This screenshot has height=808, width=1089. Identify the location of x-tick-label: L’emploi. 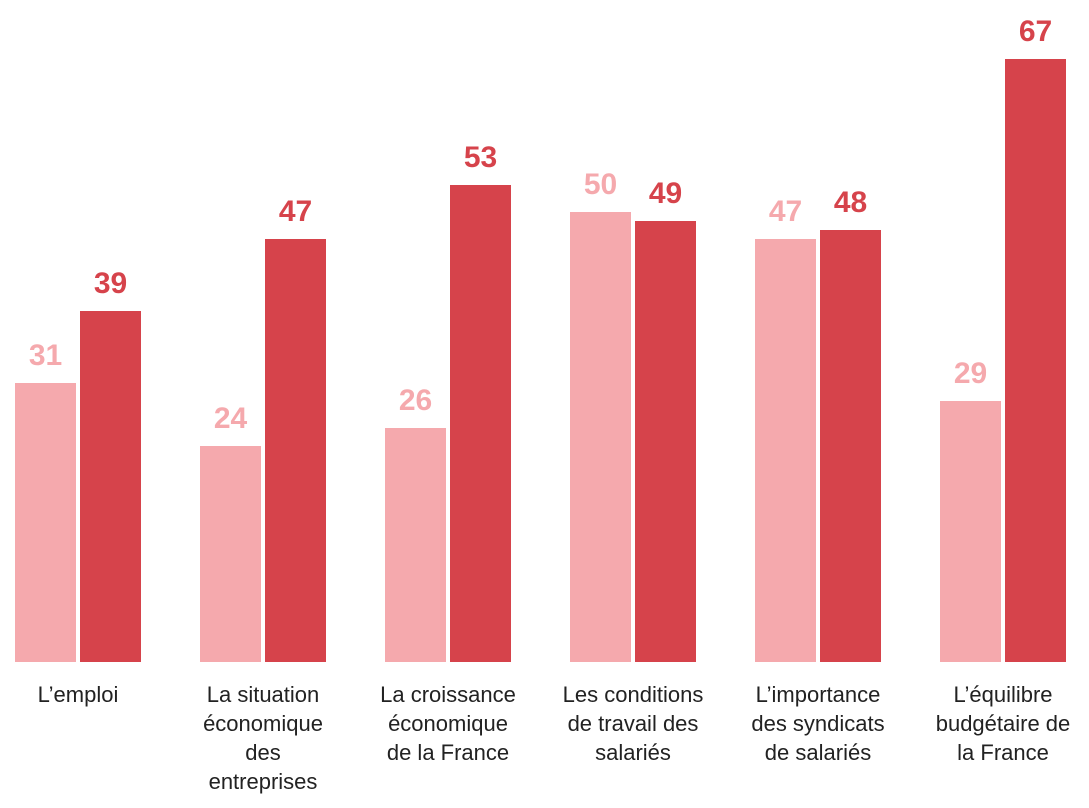
(78, 694).